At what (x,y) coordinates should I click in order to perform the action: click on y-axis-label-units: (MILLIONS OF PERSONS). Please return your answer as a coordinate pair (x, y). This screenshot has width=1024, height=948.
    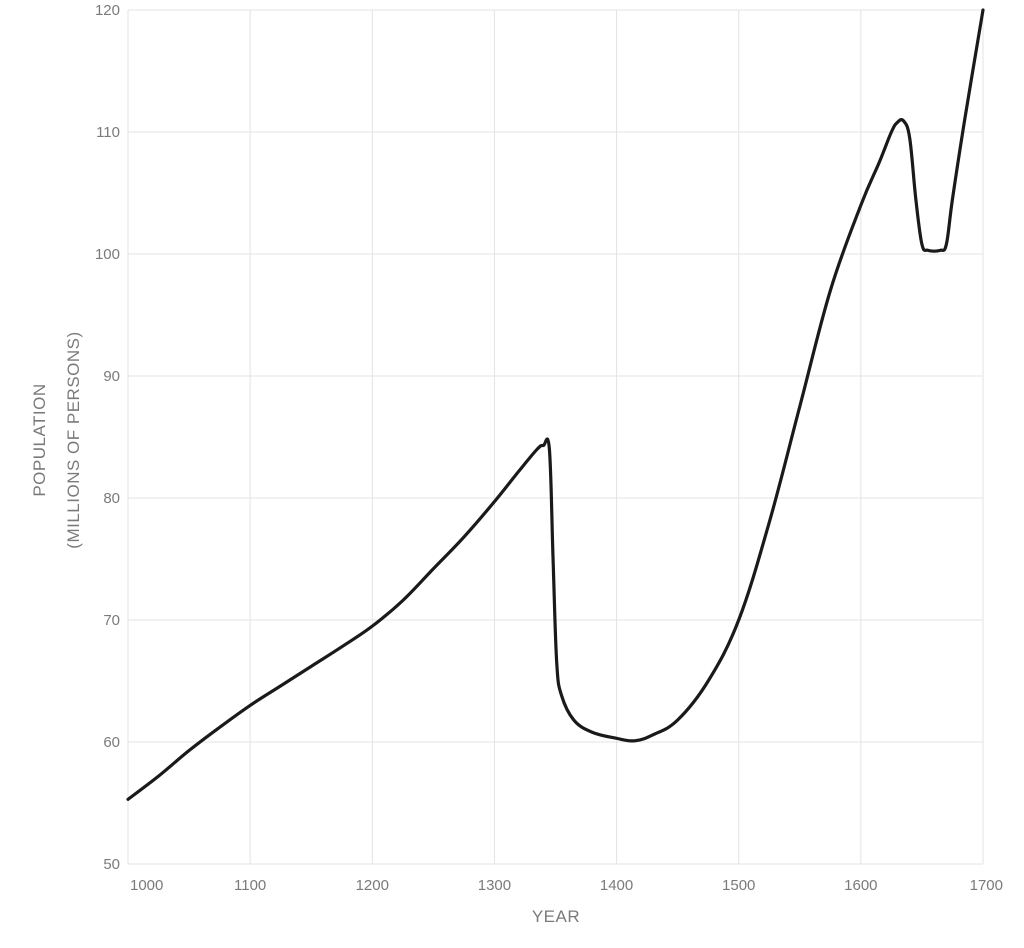
    Looking at the image, I should click on (73, 439).